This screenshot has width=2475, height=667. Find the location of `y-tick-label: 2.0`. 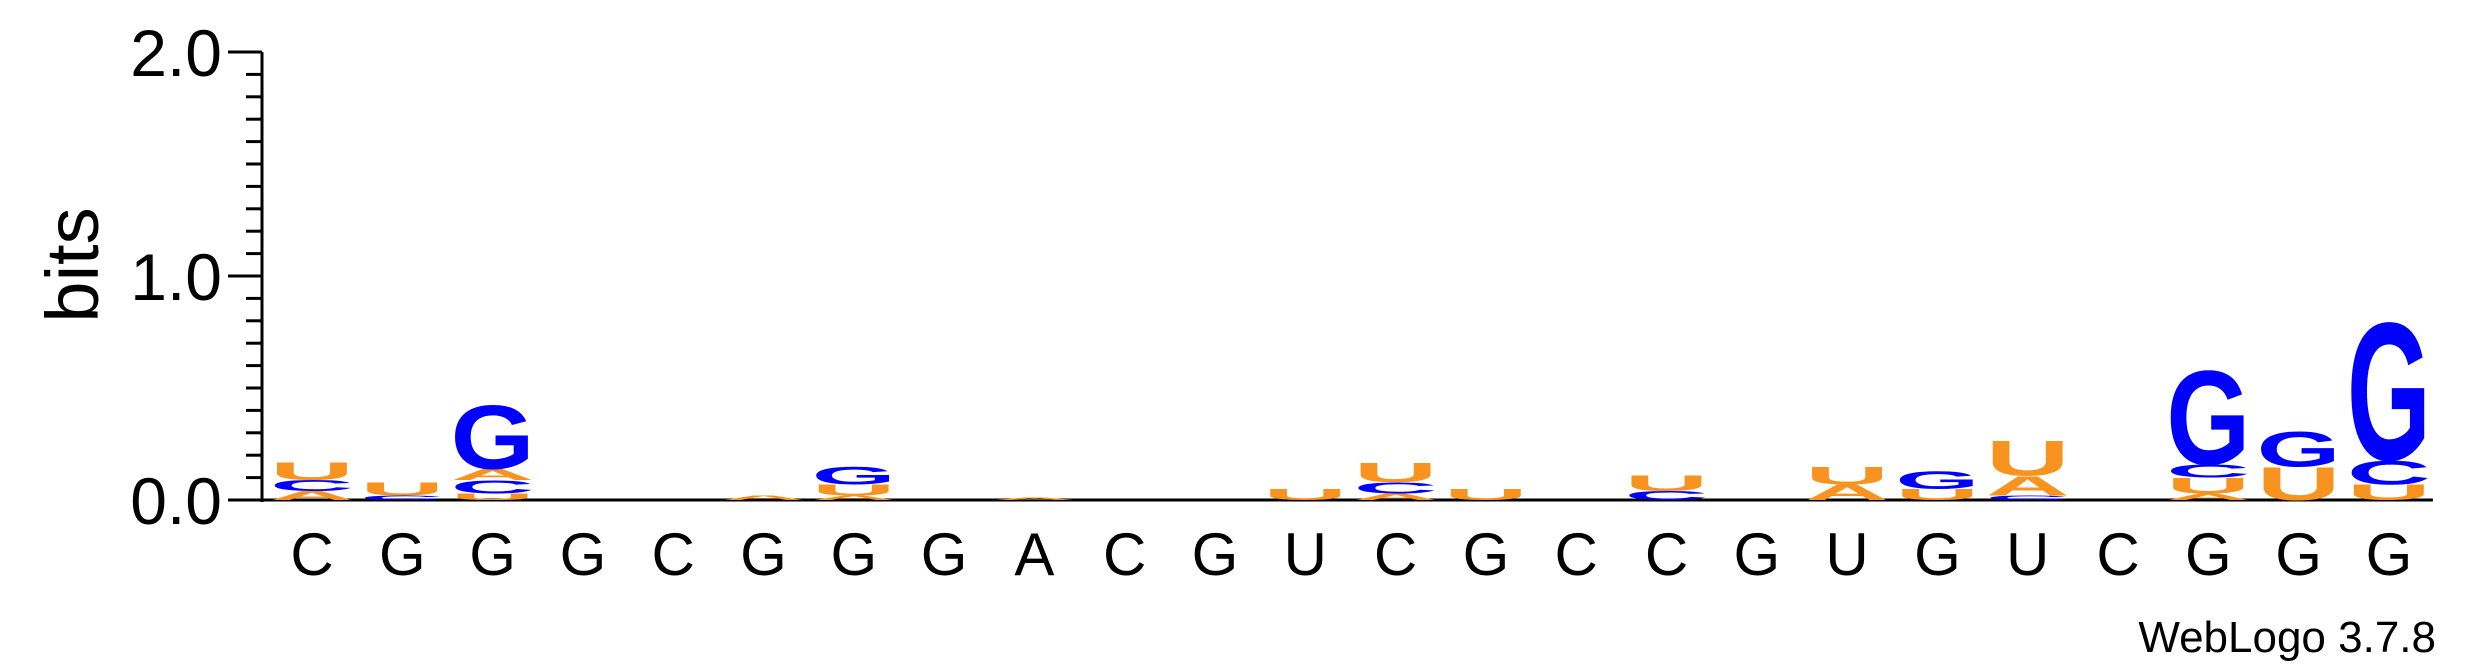

y-tick-label: 2.0 is located at coordinates (176, 53).